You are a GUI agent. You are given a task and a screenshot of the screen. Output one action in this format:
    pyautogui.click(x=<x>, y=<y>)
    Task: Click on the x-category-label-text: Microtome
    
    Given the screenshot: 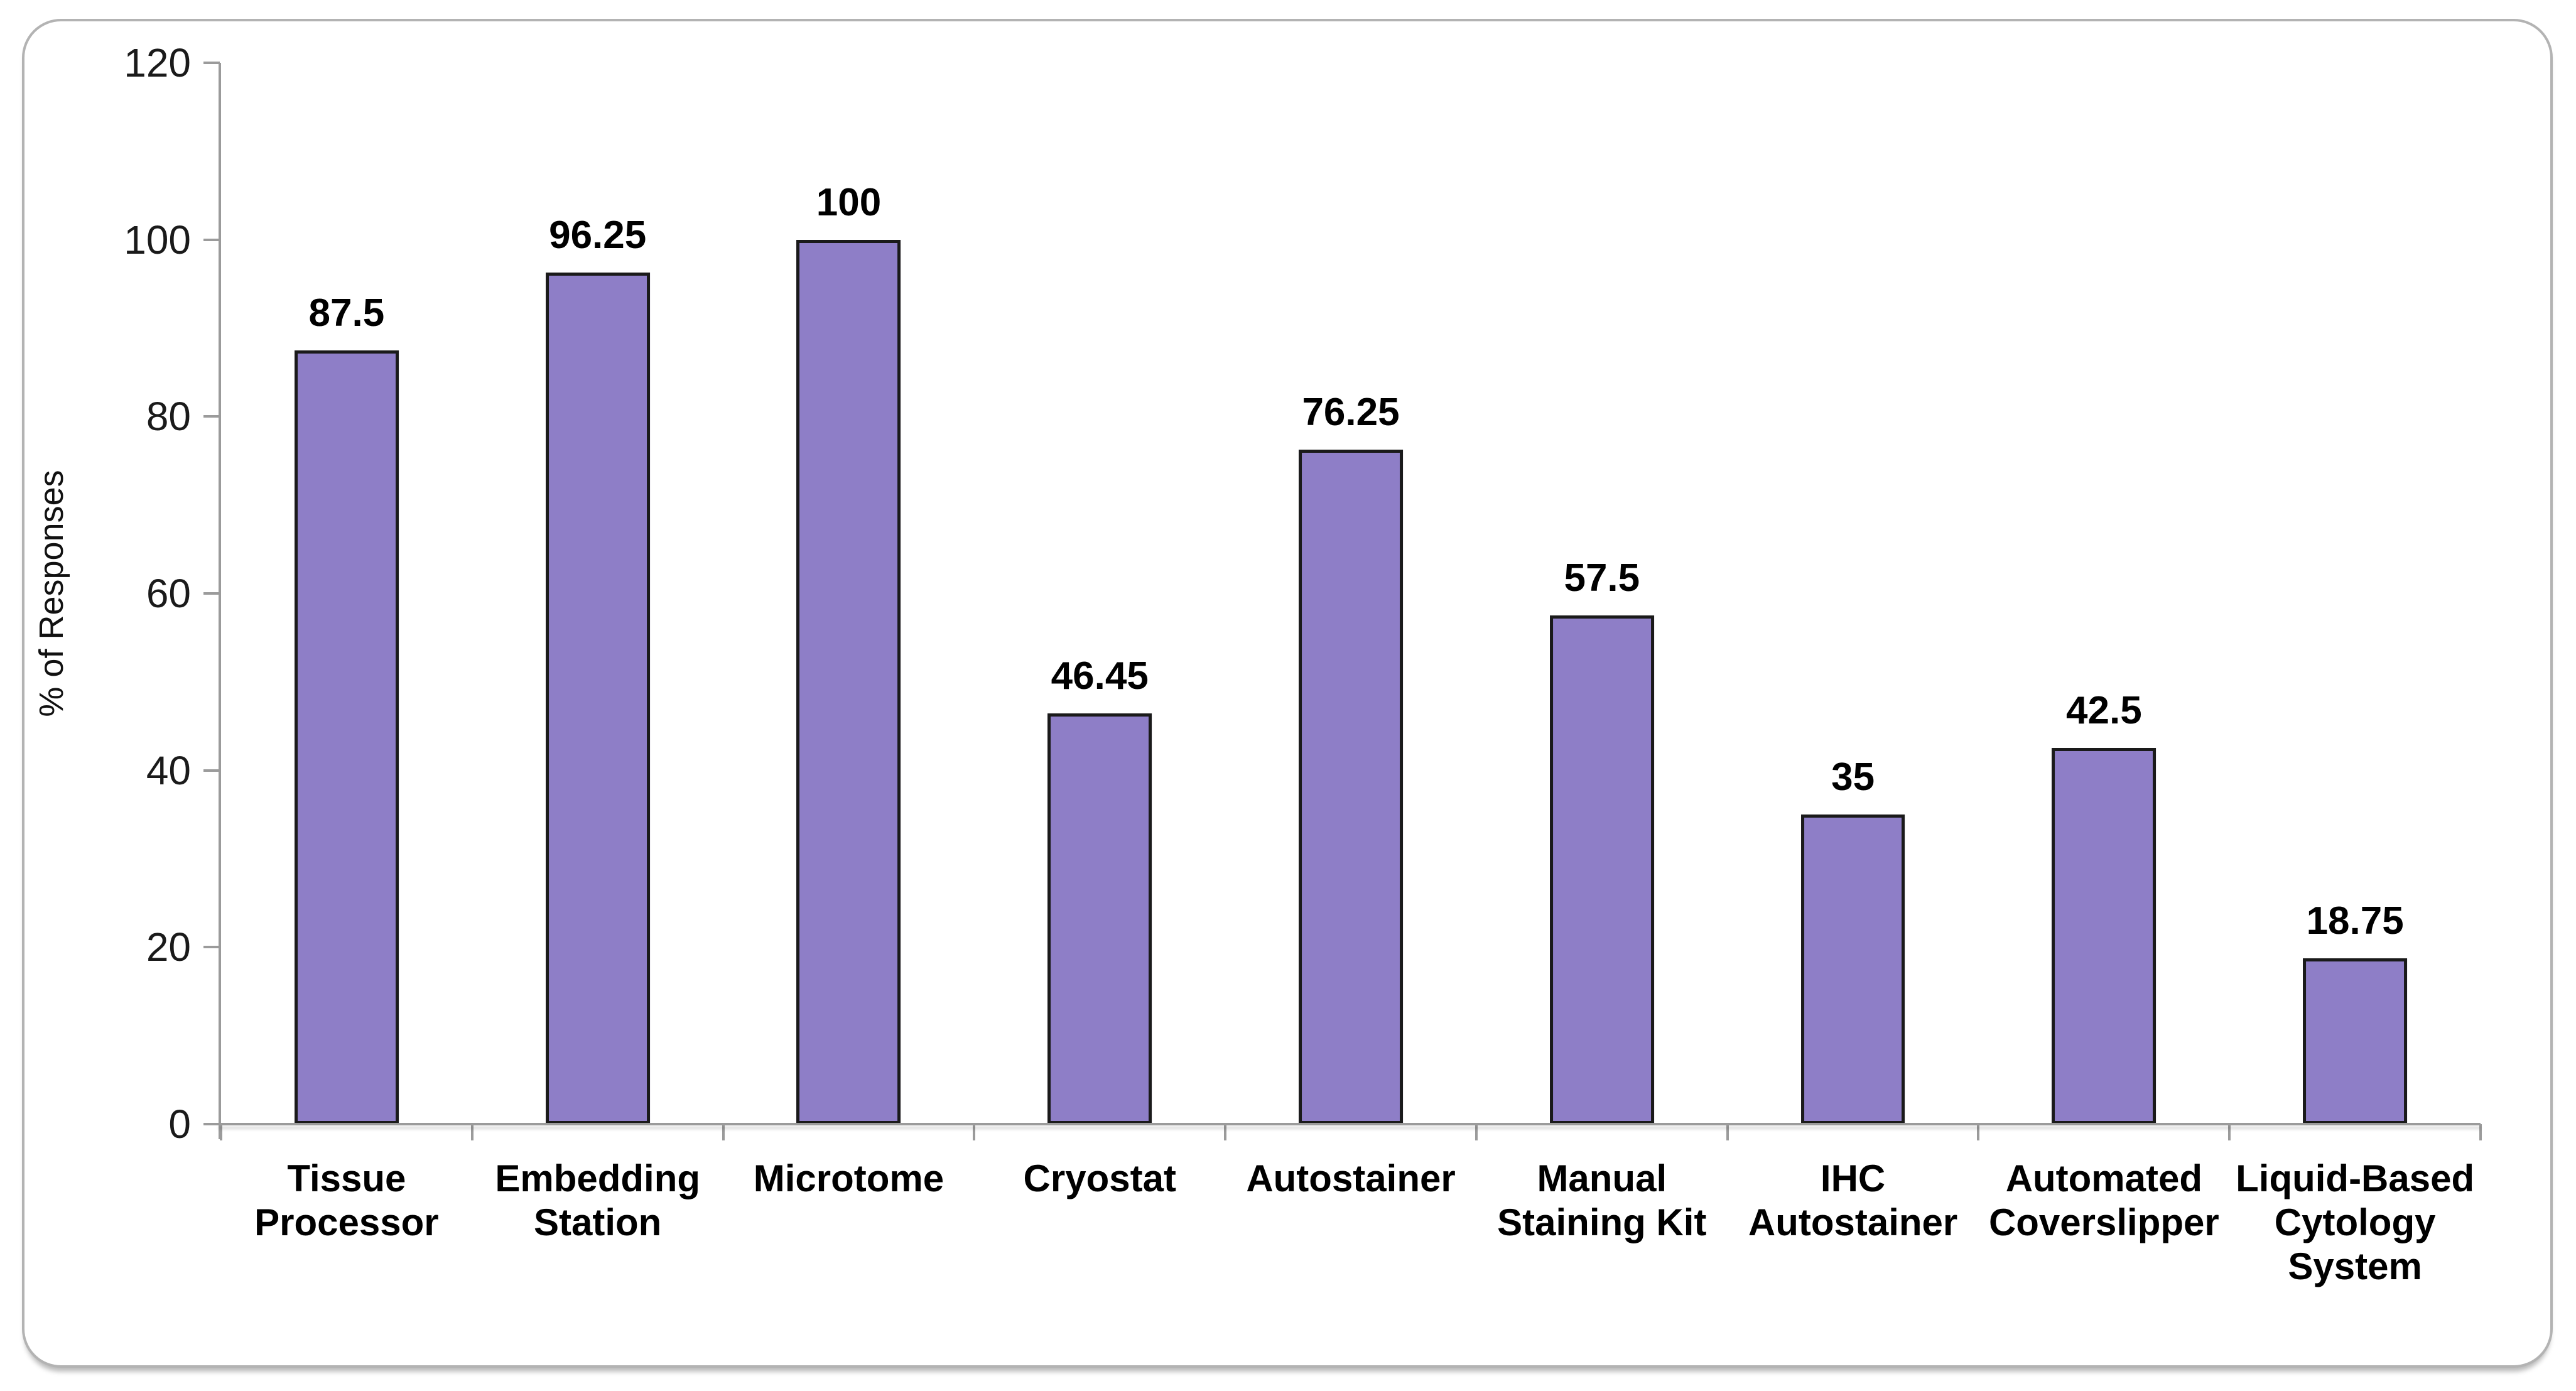 What is the action you would take?
    pyautogui.click(x=849, y=1178)
    